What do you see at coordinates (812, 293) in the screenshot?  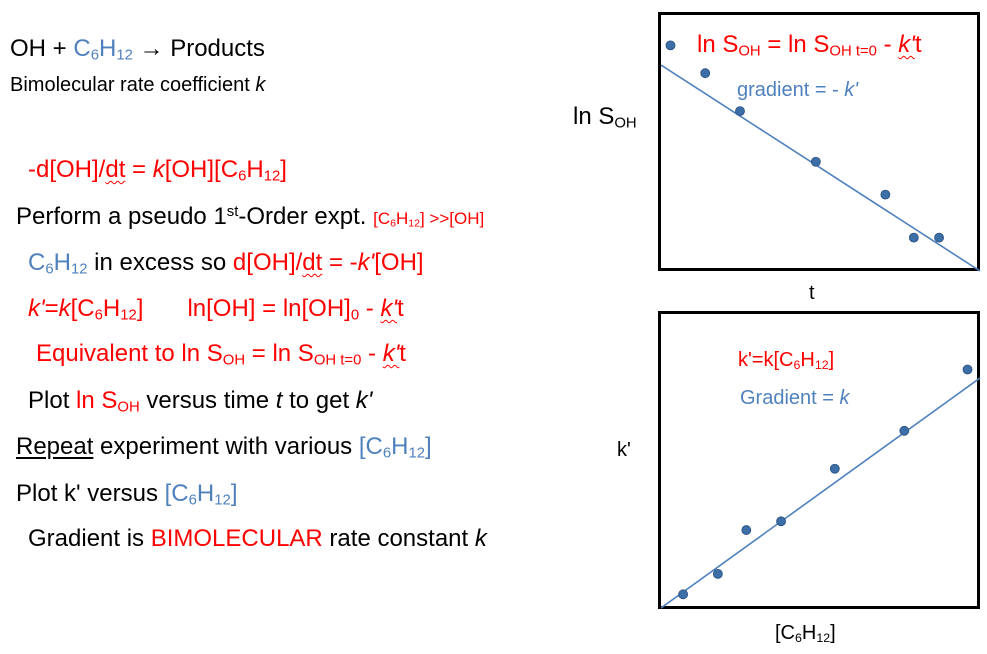 I see `top-plot-xlabel: t` at bounding box center [812, 293].